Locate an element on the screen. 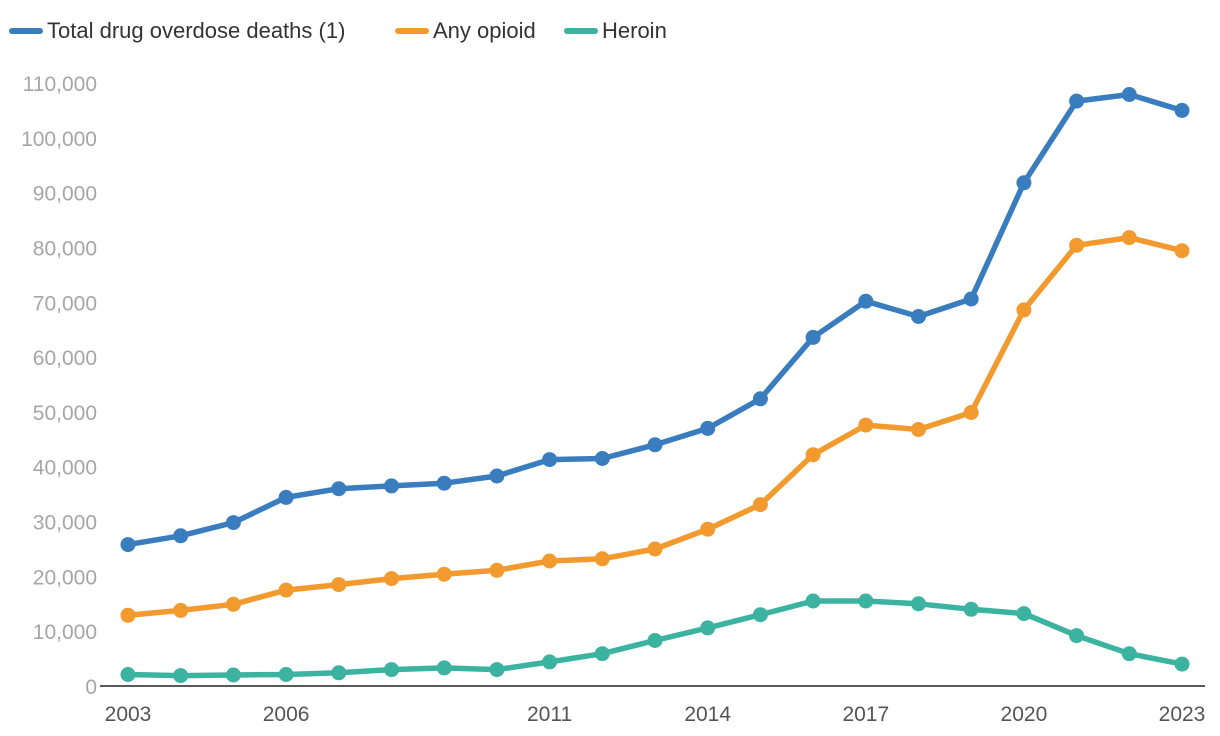  data-point-any-opioid-2018 is located at coordinates (918, 429).